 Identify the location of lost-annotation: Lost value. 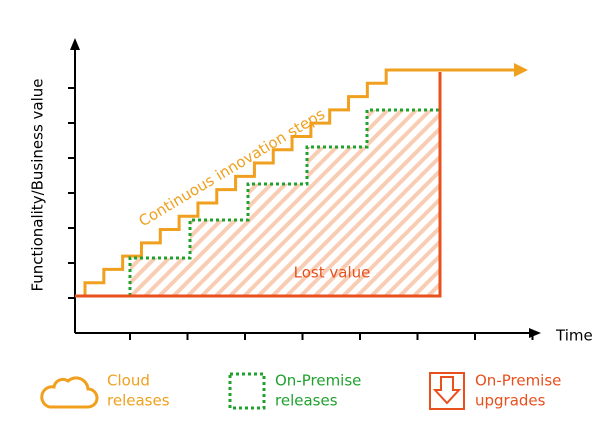
(332, 273).